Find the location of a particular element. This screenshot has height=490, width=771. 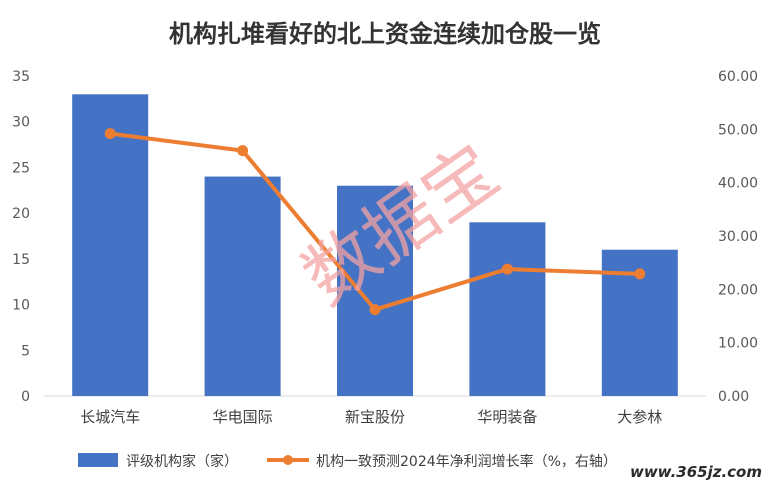

right-tick-label: 20.00 is located at coordinates (738, 290).